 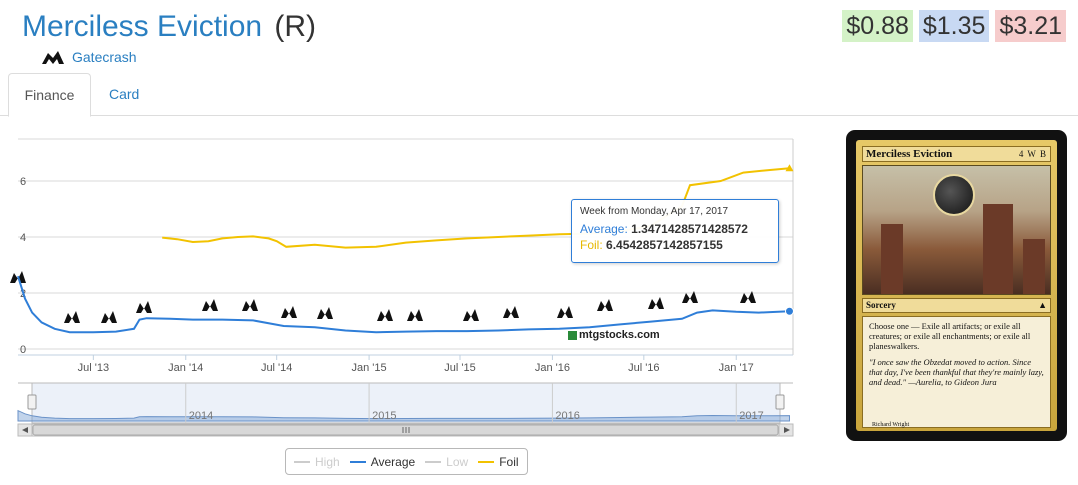 I want to click on price-badges: $0.88 $1.35 $3.21, so click(x=954, y=26).